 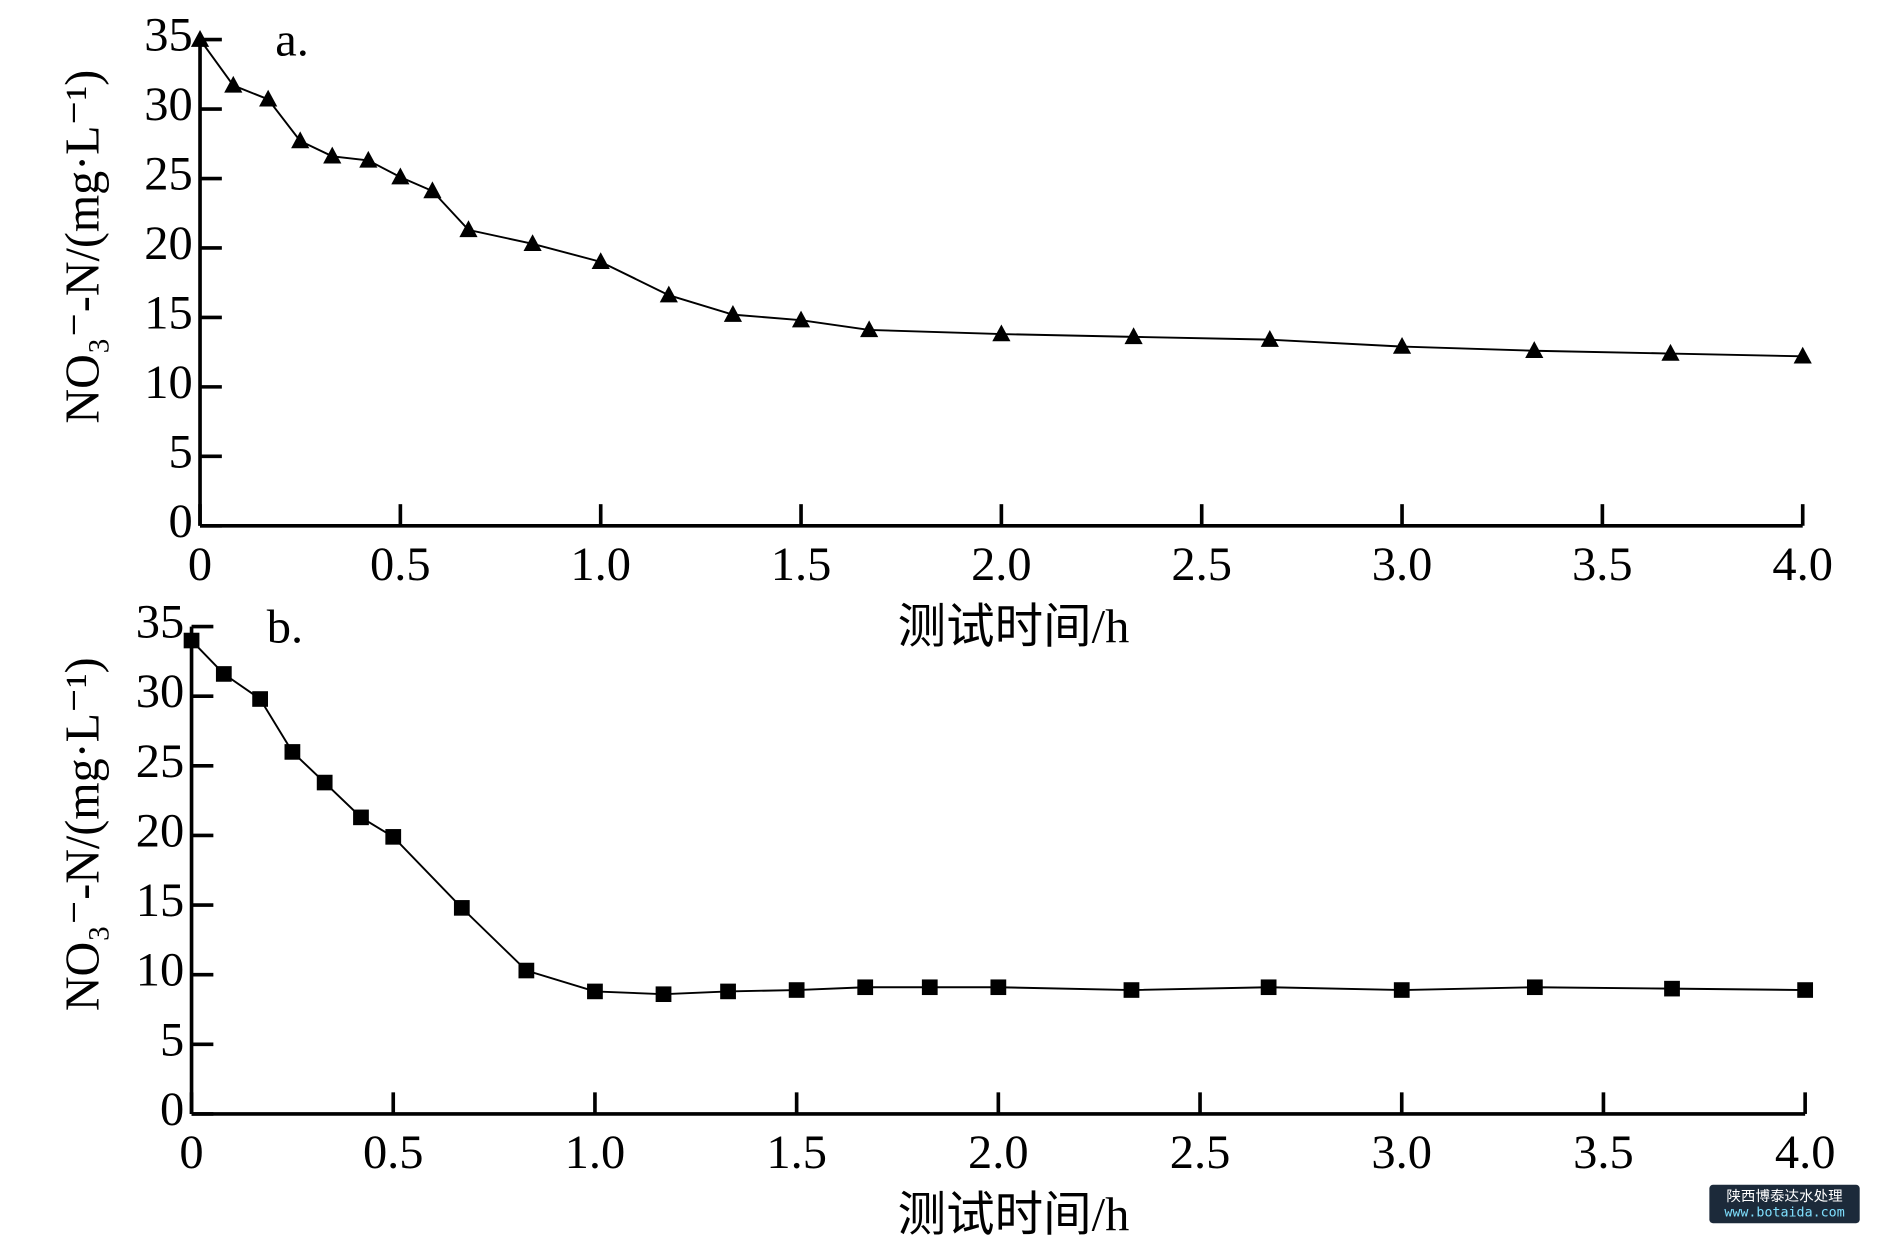 What do you see at coordinates (292, 40) in the screenshot?
I see `panel-label: a.` at bounding box center [292, 40].